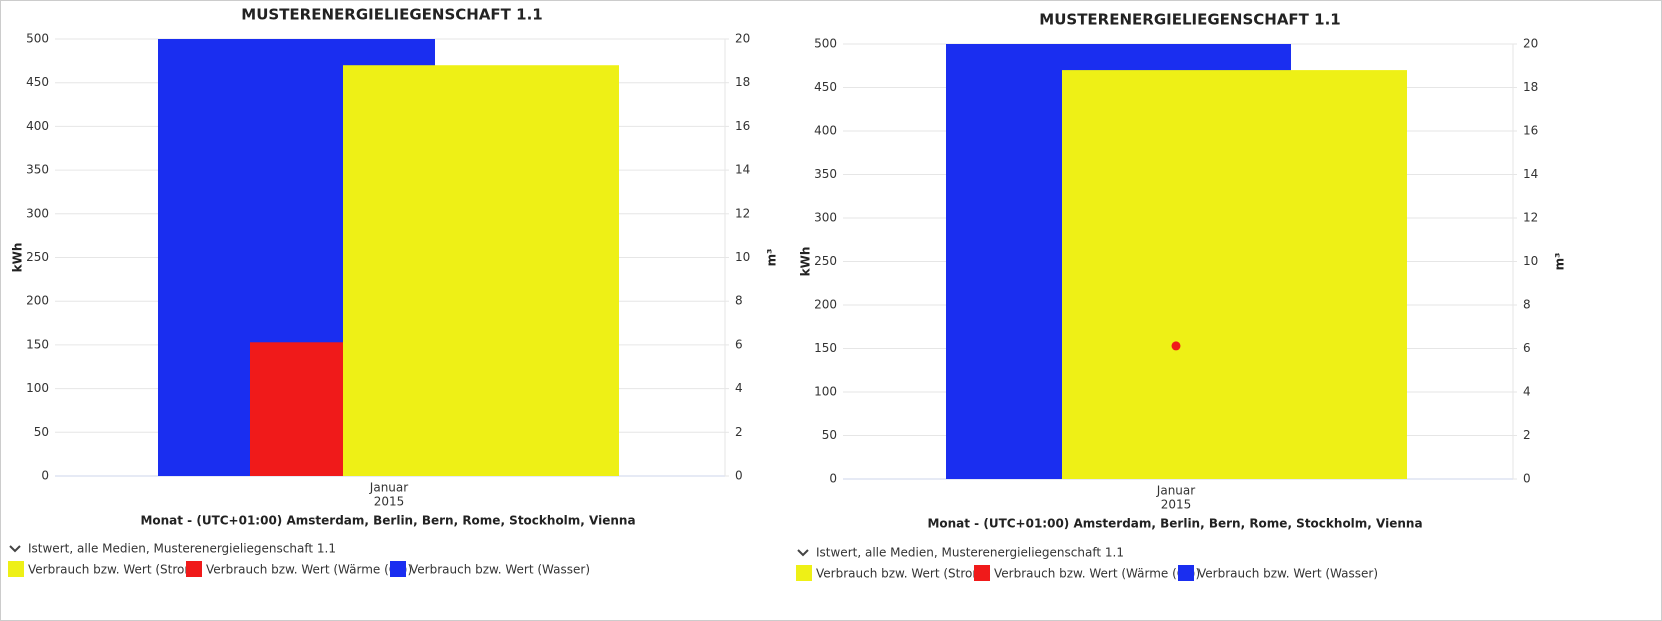  Describe the element at coordinates (1176, 346) in the screenshot. I see `point` at that location.